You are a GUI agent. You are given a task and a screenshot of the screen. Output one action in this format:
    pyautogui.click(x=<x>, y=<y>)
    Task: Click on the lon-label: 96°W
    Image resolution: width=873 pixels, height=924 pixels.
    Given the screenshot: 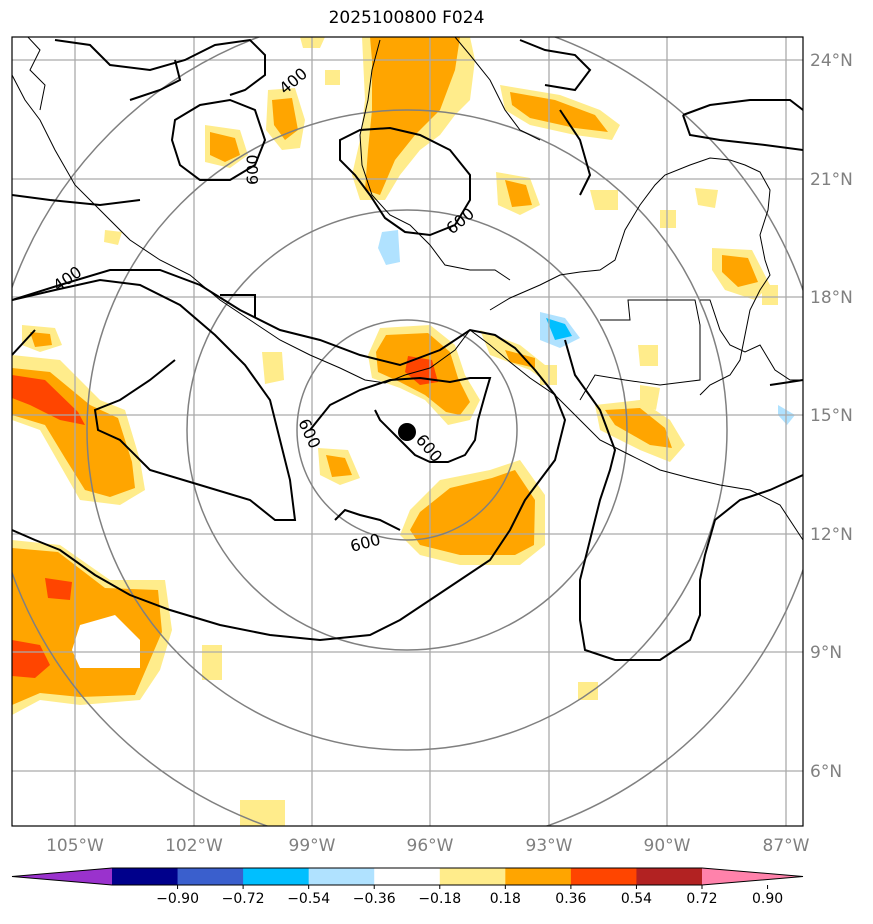 What is the action you would take?
    pyautogui.click(x=430, y=846)
    